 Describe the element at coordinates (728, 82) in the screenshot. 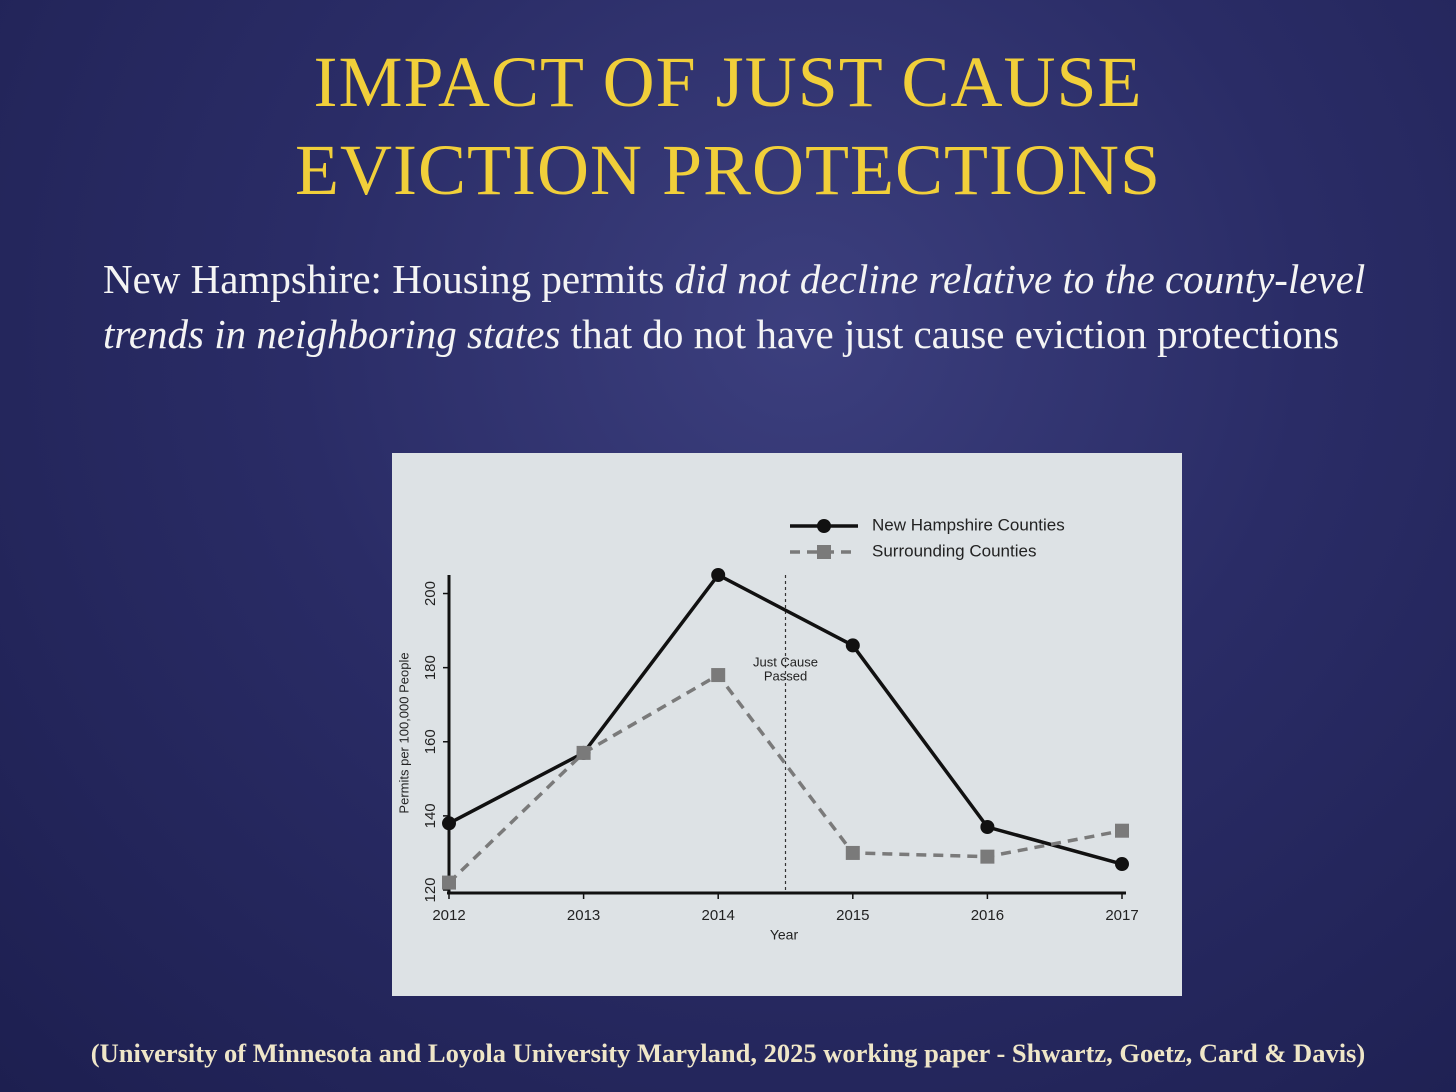

I see `title-line: IMPACT OF JUST CAUSE` at that location.